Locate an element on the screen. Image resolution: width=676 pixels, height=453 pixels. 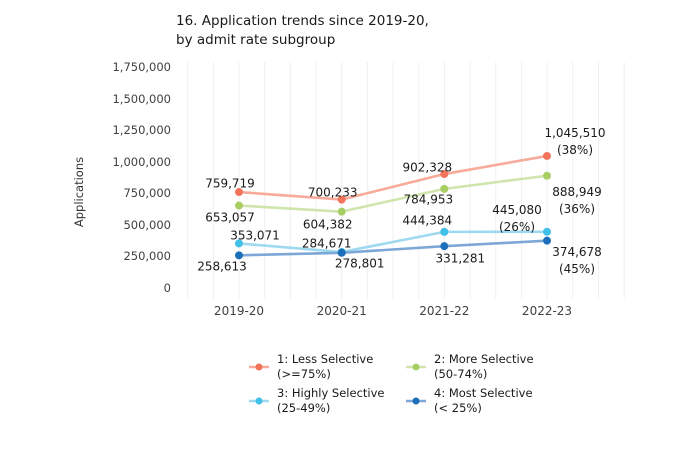
x-tick-label: 2020-21 is located at coordinates (341, 311).